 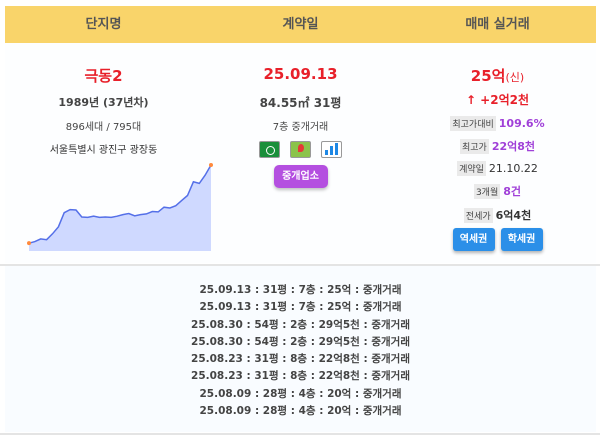 What do you see at coordinates (300, 127) in the screenshot?
I see `floor-trade-type: 7층 중개거래` at bounding box center [300, 127].